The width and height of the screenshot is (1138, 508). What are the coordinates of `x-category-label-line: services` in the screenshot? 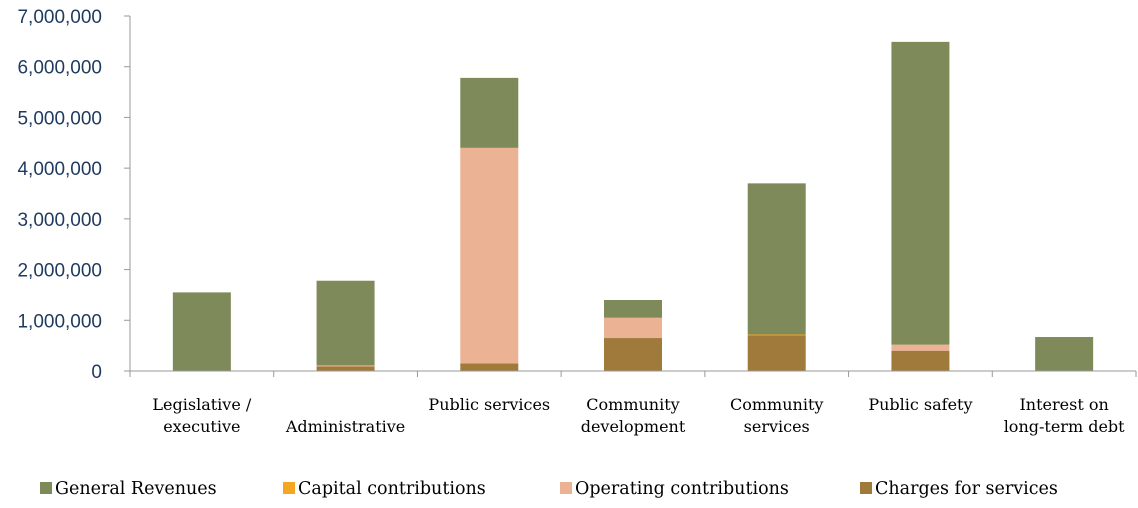 It's located at (777, 426).